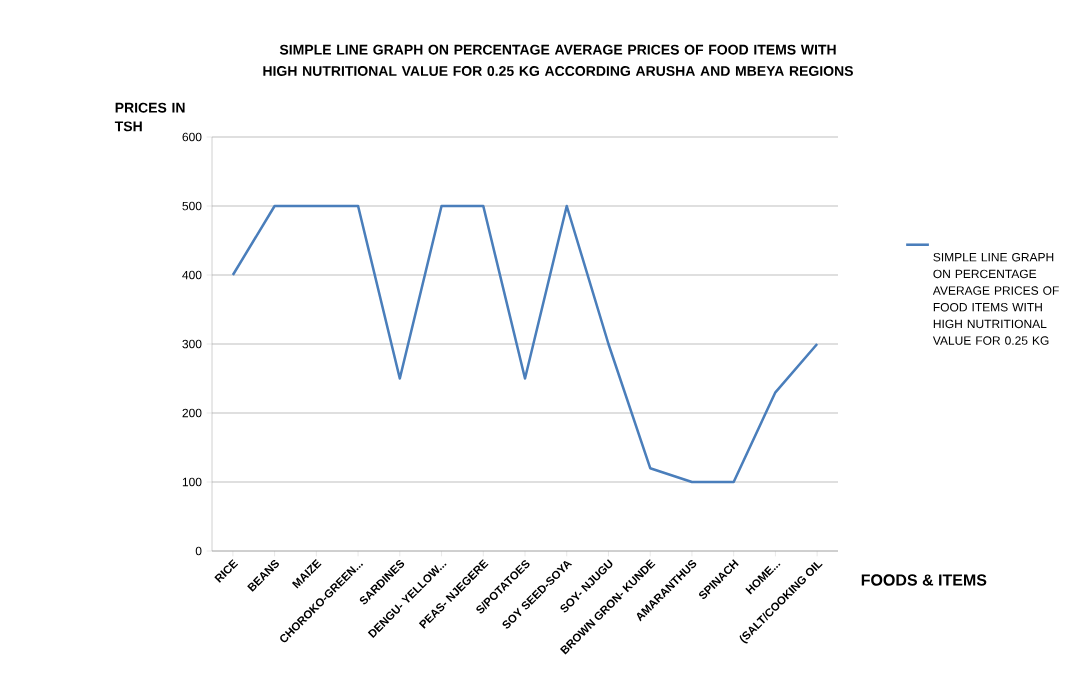 Image resolution: width=1070 pixels, height=683 pixels. Describe the element at coordinates (192, 344) in the screenshot. I see `y-tick-label: 300` at that location.